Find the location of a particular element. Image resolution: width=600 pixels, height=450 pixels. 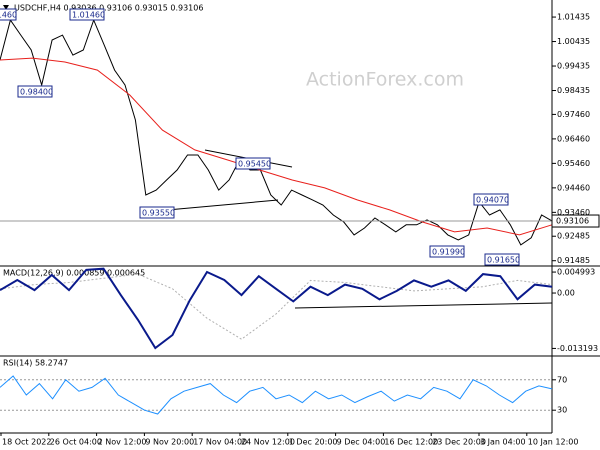

y-tick-label: 0.93460 is located at coordinates (573, 212).